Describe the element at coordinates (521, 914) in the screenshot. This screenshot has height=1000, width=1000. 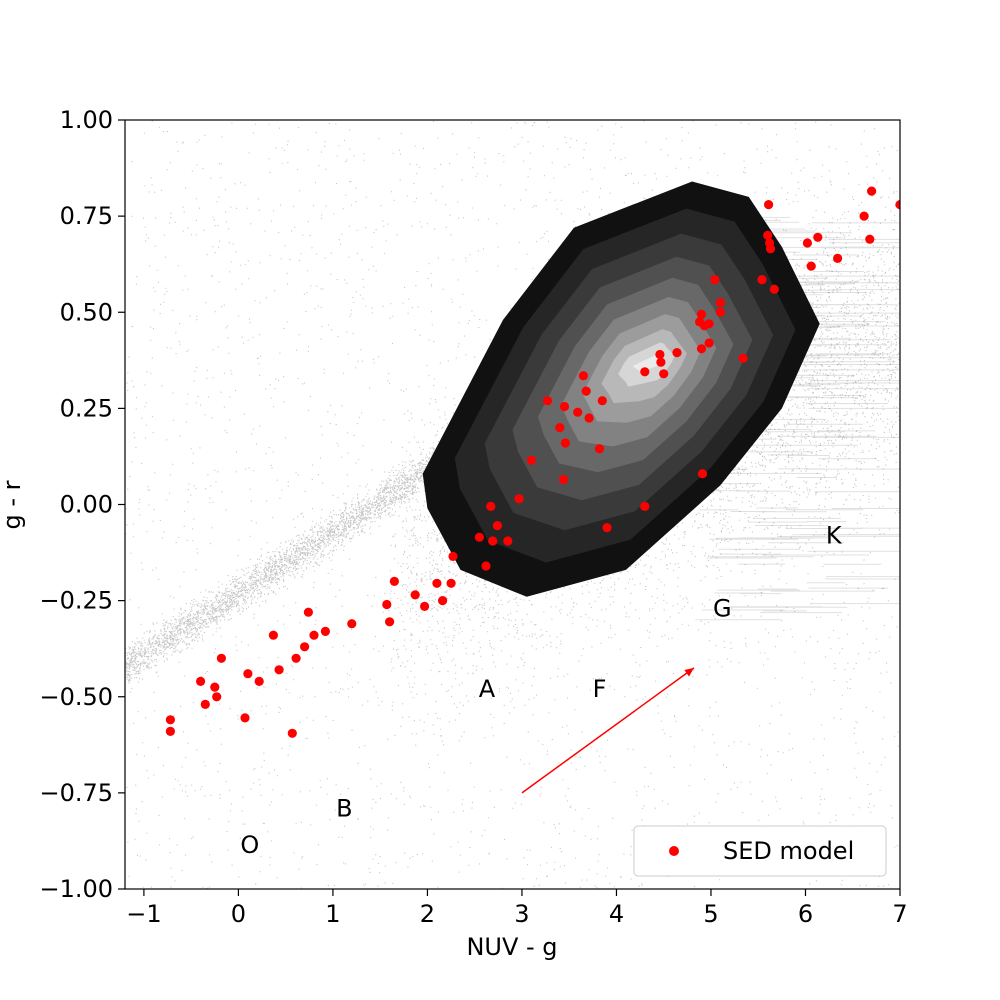
I see `x-tick-label: 3` at that location.